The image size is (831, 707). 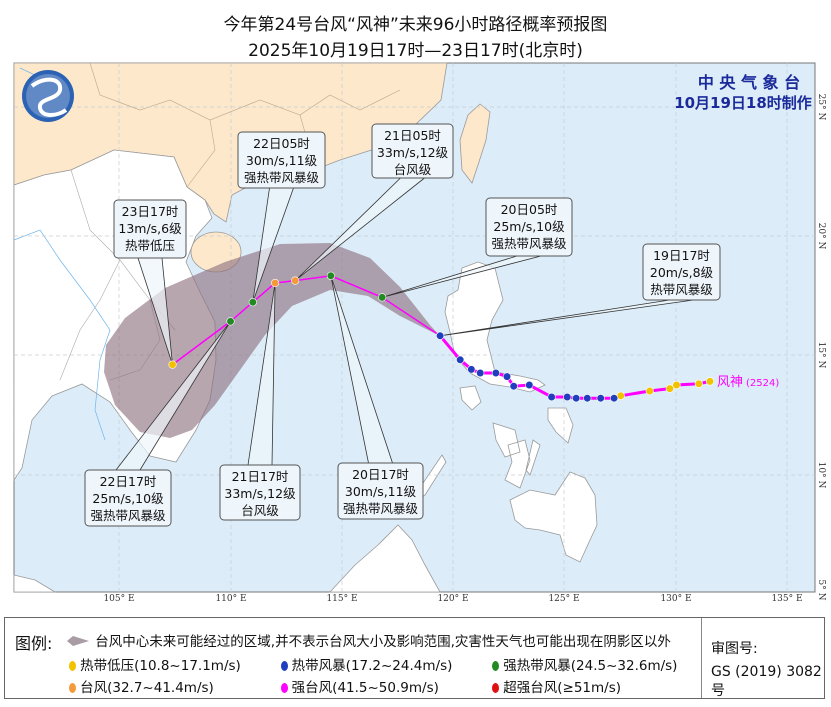 What do you see at coordinates (681, 289) in the screenshot?
I see `callout-level: 热带风暴级` at bounding box center [681, 289].